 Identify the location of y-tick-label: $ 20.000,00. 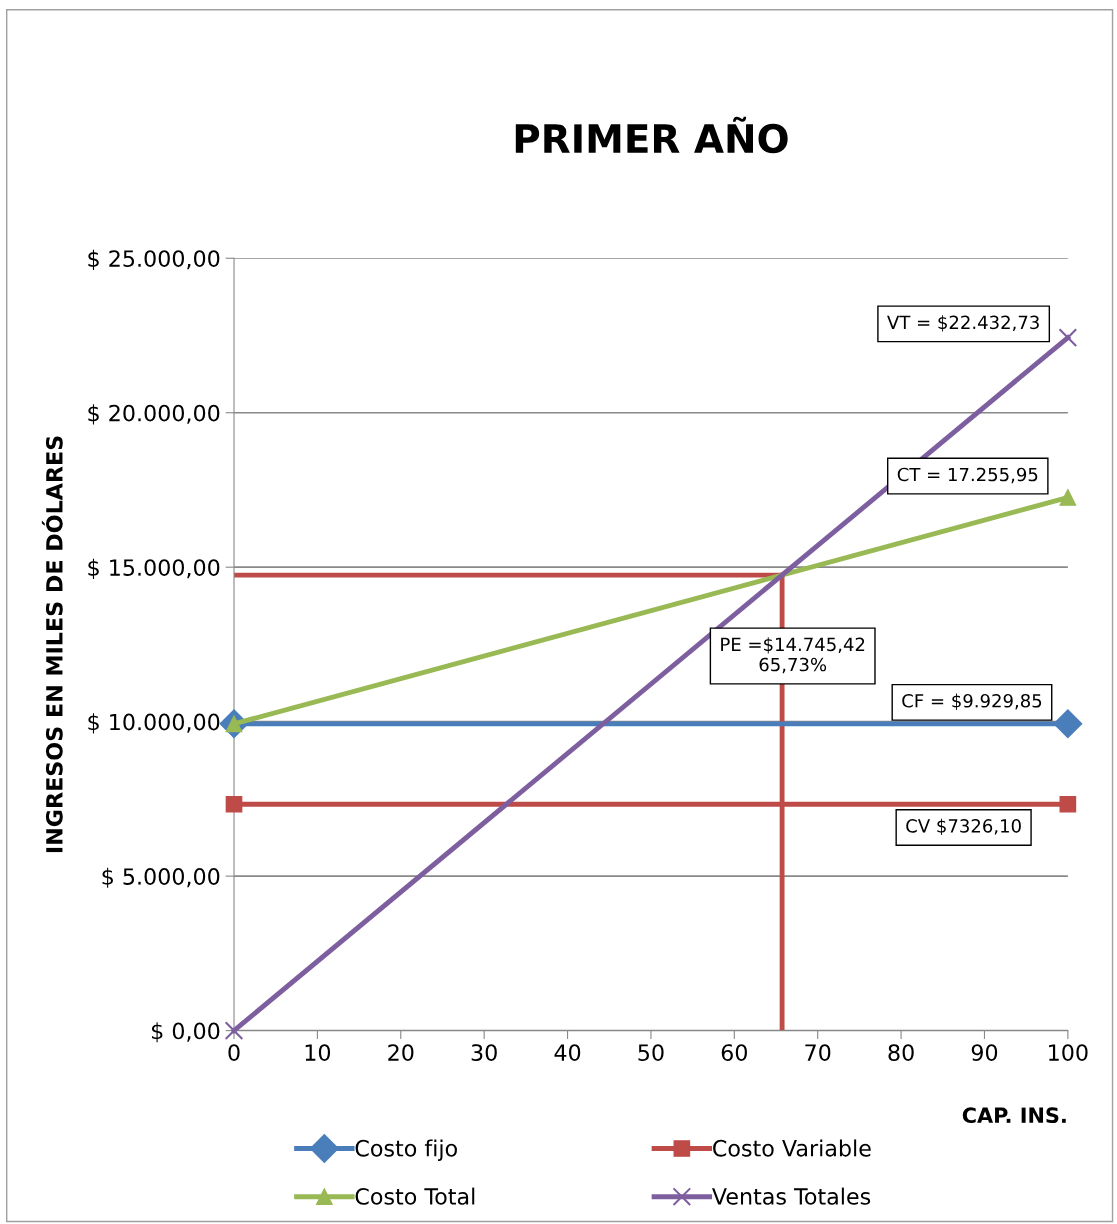
(154, 414).